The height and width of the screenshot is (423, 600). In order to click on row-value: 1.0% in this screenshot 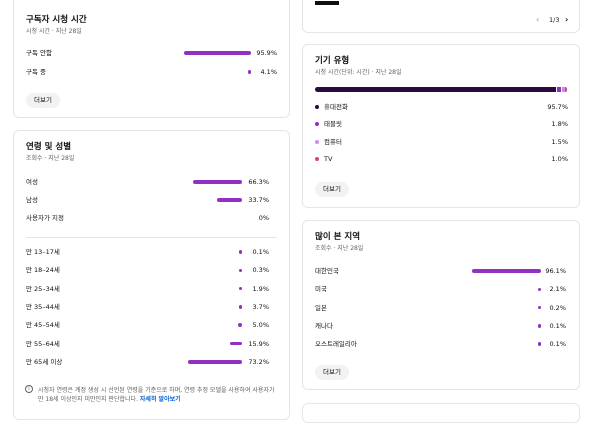, I will do `click(559, 158)`.